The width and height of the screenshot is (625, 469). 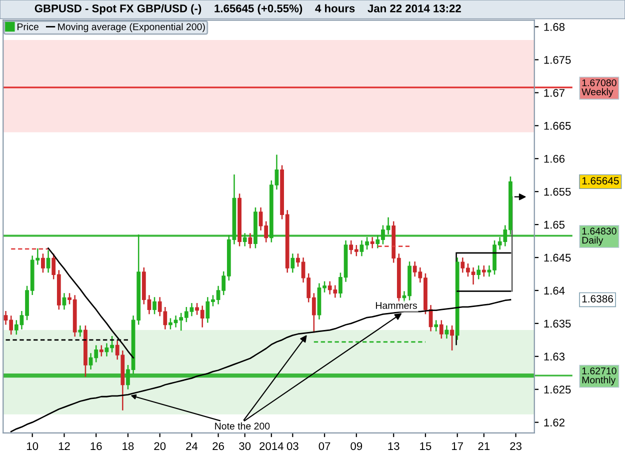 What do you see at coordinates (599, 88) in the screenshot?
I see `ref-line-label: 1.67080 Weekly` at bounding box center [599, 88].